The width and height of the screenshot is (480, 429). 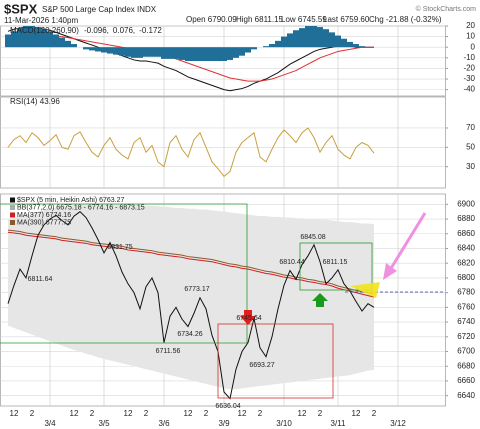 I want to click on y-tick-label: 6880, so click(x=466, y=218).